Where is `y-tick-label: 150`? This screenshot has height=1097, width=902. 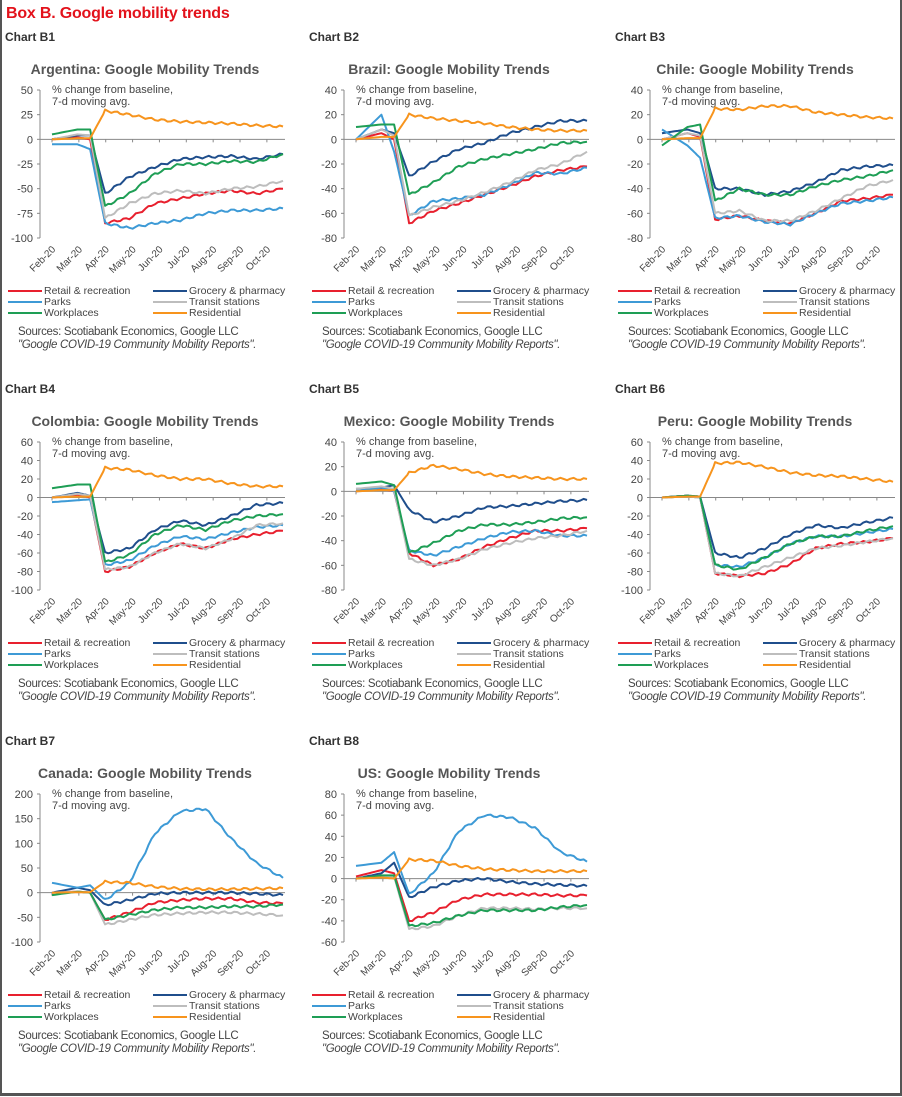 y-tick-label: 150 is located at coordinates (24, 820).